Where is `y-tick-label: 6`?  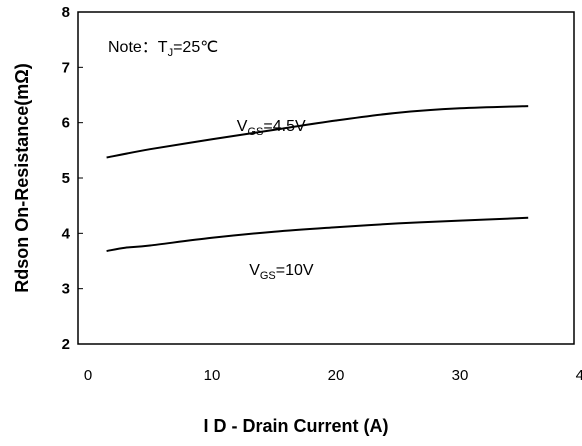 y-tick-label: 6 is located at coordinates (66, 123).